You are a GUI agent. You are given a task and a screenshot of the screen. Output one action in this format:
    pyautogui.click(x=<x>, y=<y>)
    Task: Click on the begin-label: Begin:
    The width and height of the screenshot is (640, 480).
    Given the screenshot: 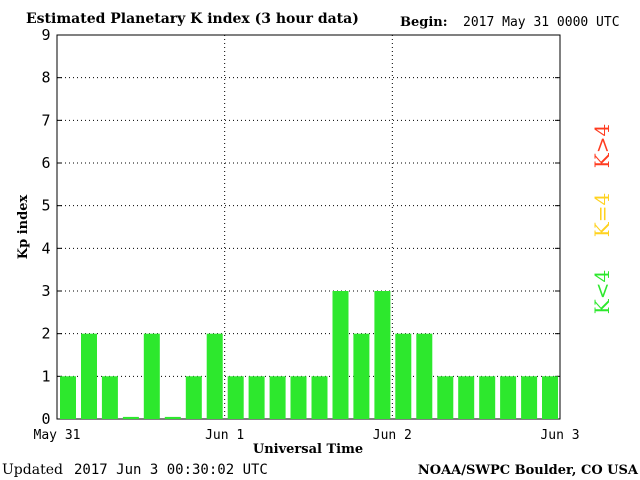 What is the action you would take?
    pyautogui.click(x=424, y=22)
    